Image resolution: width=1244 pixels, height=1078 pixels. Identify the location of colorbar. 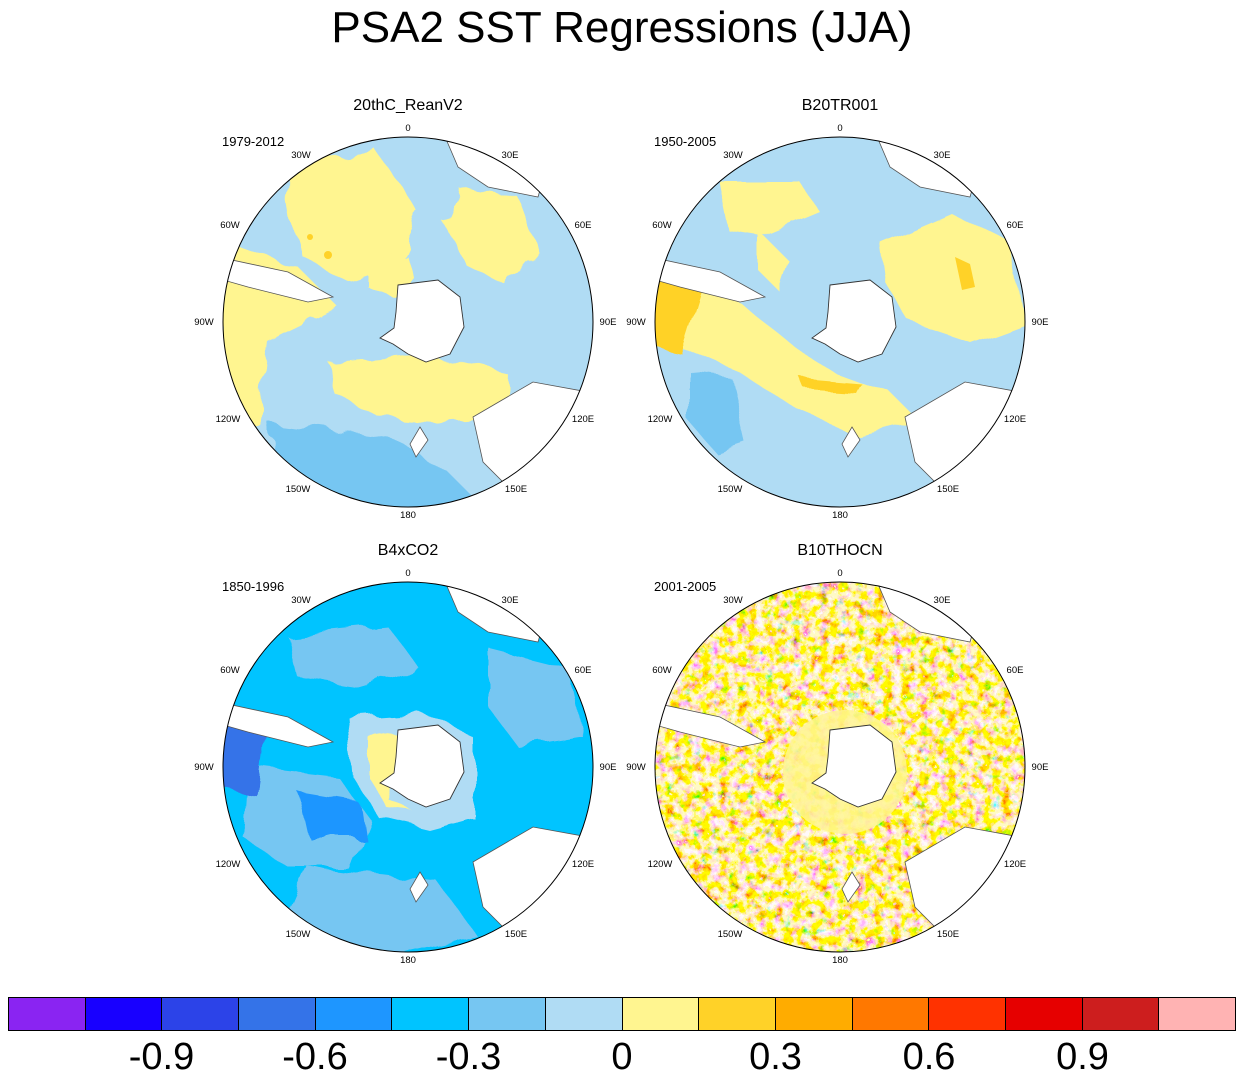
(622, 1014).